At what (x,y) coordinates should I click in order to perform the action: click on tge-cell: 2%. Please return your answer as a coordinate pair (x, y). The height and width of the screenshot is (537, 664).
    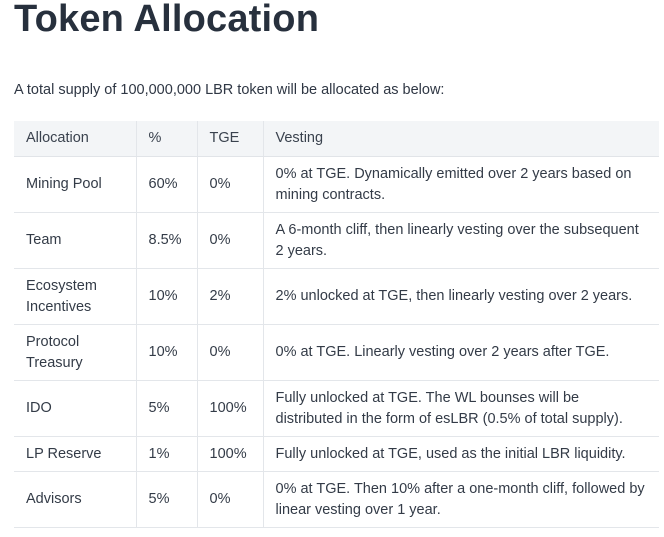
    Looking at the image, I should click on (229, 296).